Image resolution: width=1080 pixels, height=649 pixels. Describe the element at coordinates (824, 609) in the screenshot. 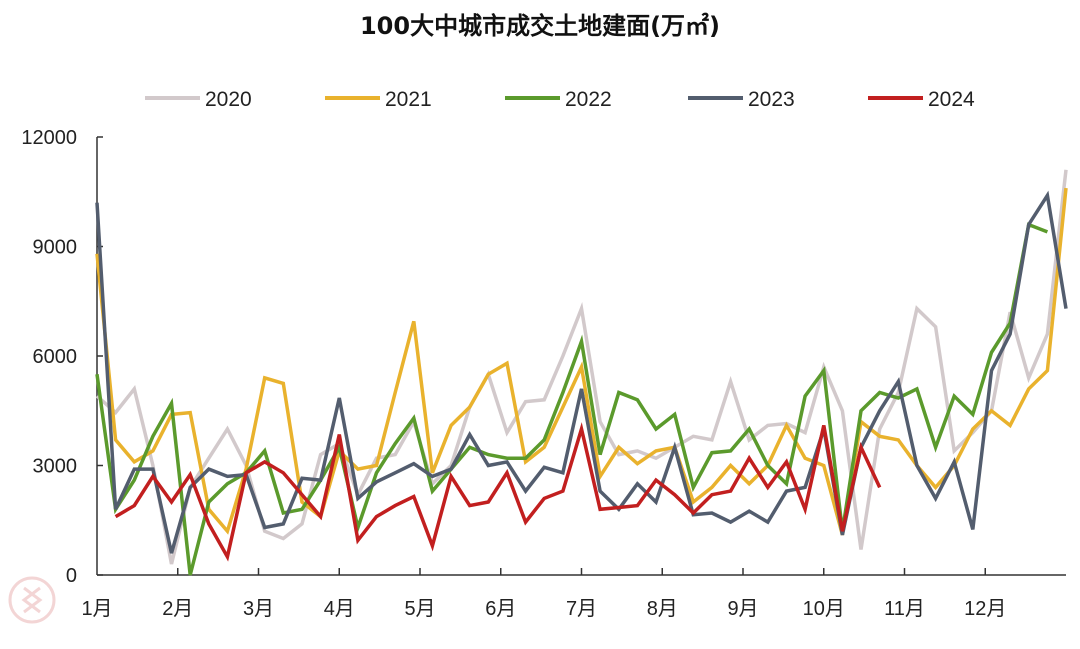

I see `x-tick-label: 10月` at that location.